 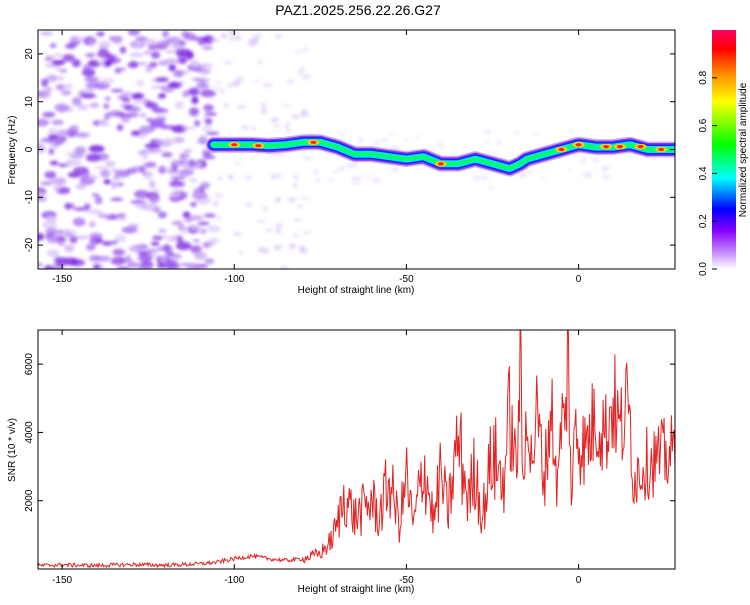 I want to click on chart-title: PAZ1.2025.256.22.26.G27, so click(x=358, y=10).